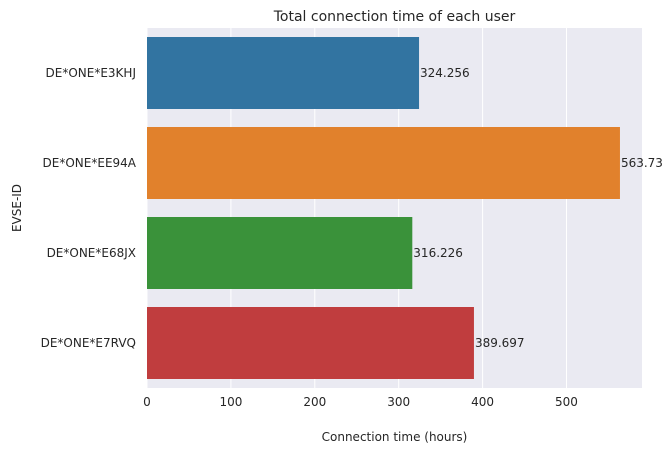  I want to click on y-tick-label: DE*ONE*EE94A, so click(90, 163).